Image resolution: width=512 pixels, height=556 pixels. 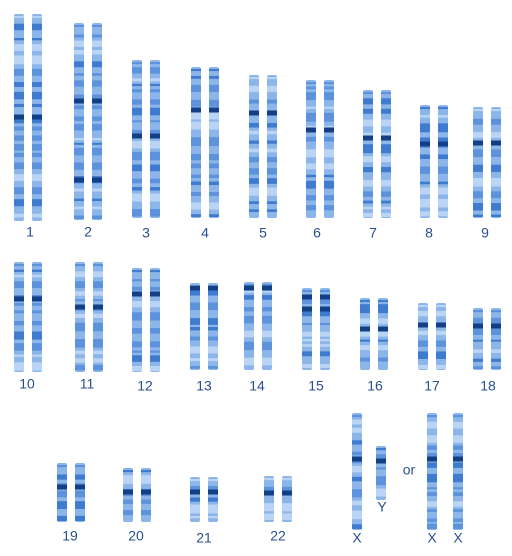 What do you see at coordinates (146, 233) in the screenshot?
I see `chromosome-label: 3` at bounding box center [146, 233].